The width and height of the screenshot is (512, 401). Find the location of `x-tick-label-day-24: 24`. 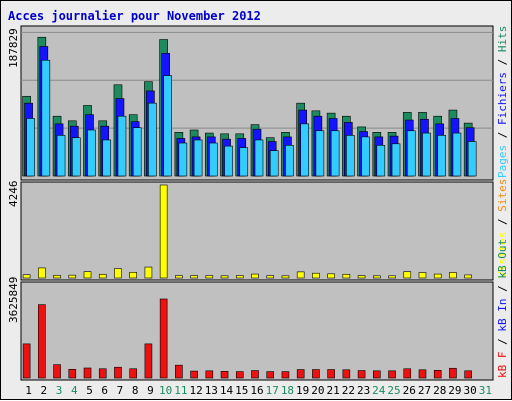

x-tick-label-day-24: 24 is located at coordinates (379, 390).